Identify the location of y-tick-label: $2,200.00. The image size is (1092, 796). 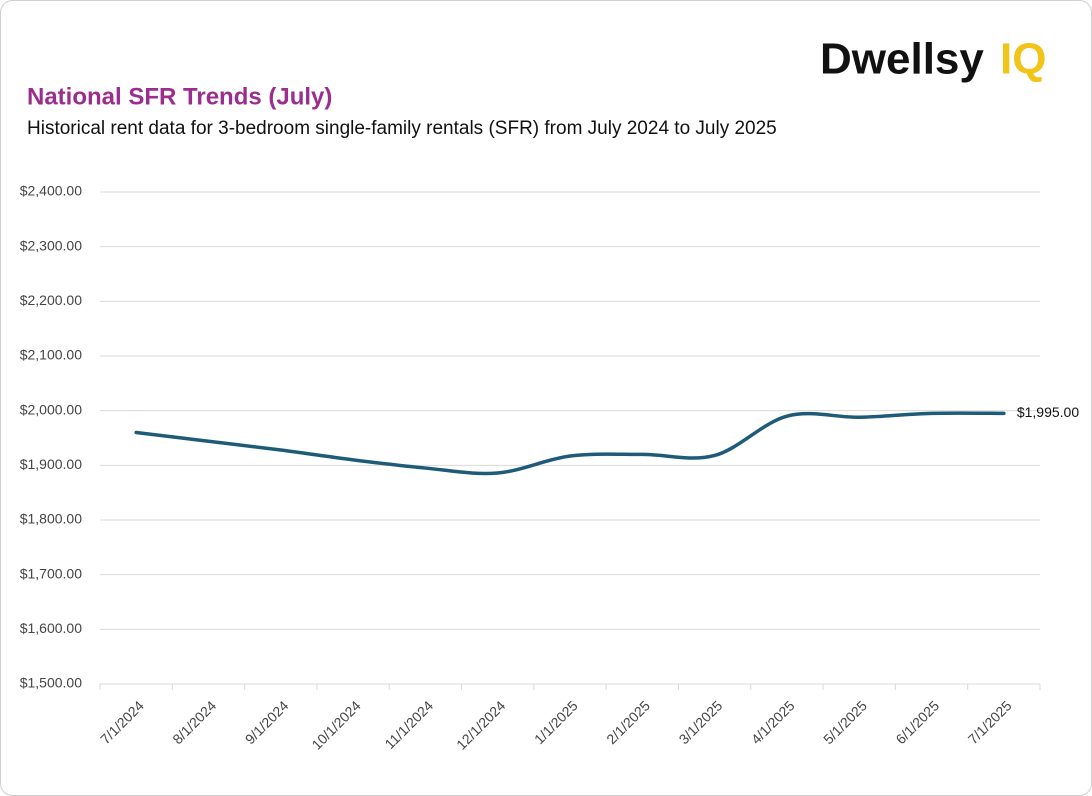
(51, 300).